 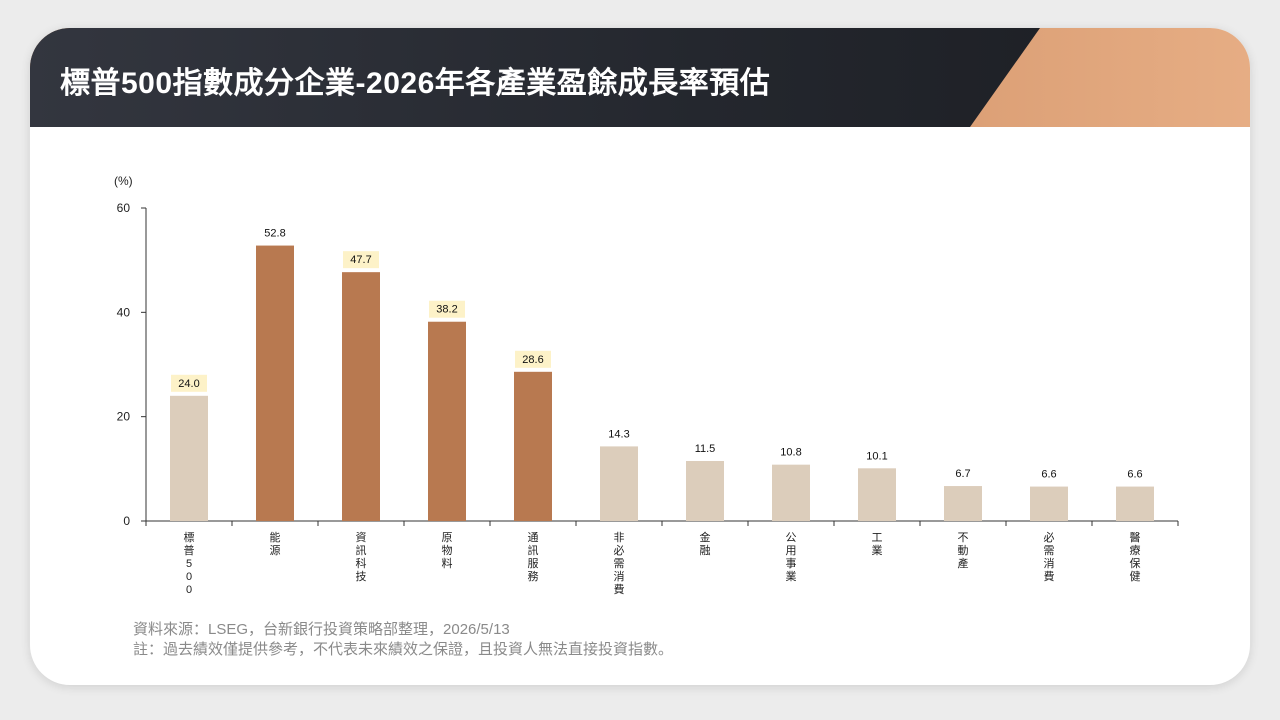 I want to click on value-label: 47.7, so click(x=360, y=260).